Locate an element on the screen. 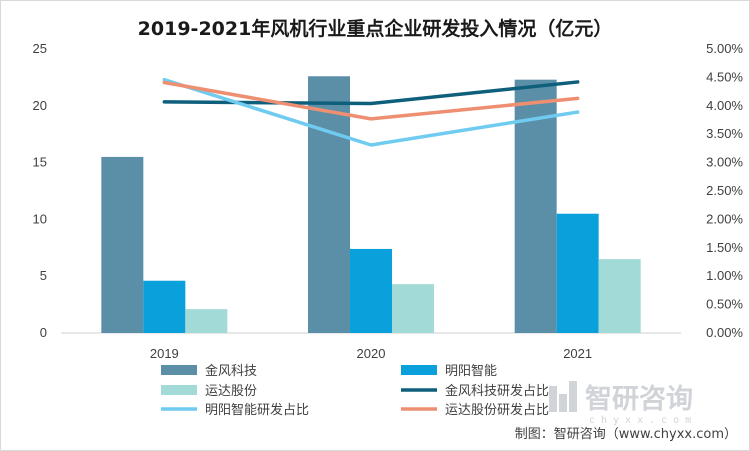 This screenshot has height=451, width=750. lines is located at coordinates (371, 112).